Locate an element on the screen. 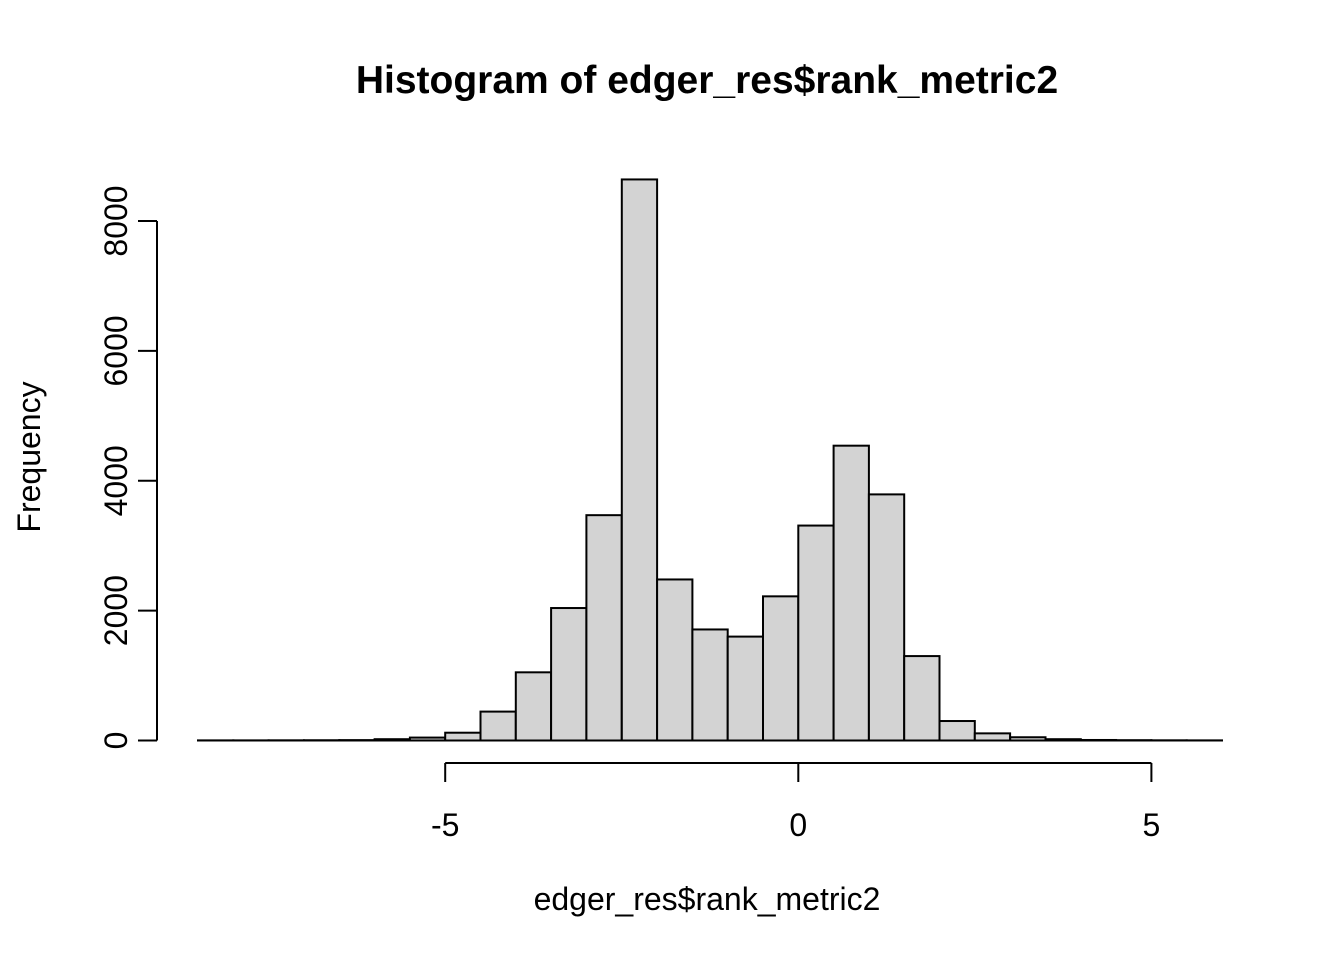 This screenshot has width=1344, height=960. y-axis-tick-label: 4000 is located at coordinates (116, 480).